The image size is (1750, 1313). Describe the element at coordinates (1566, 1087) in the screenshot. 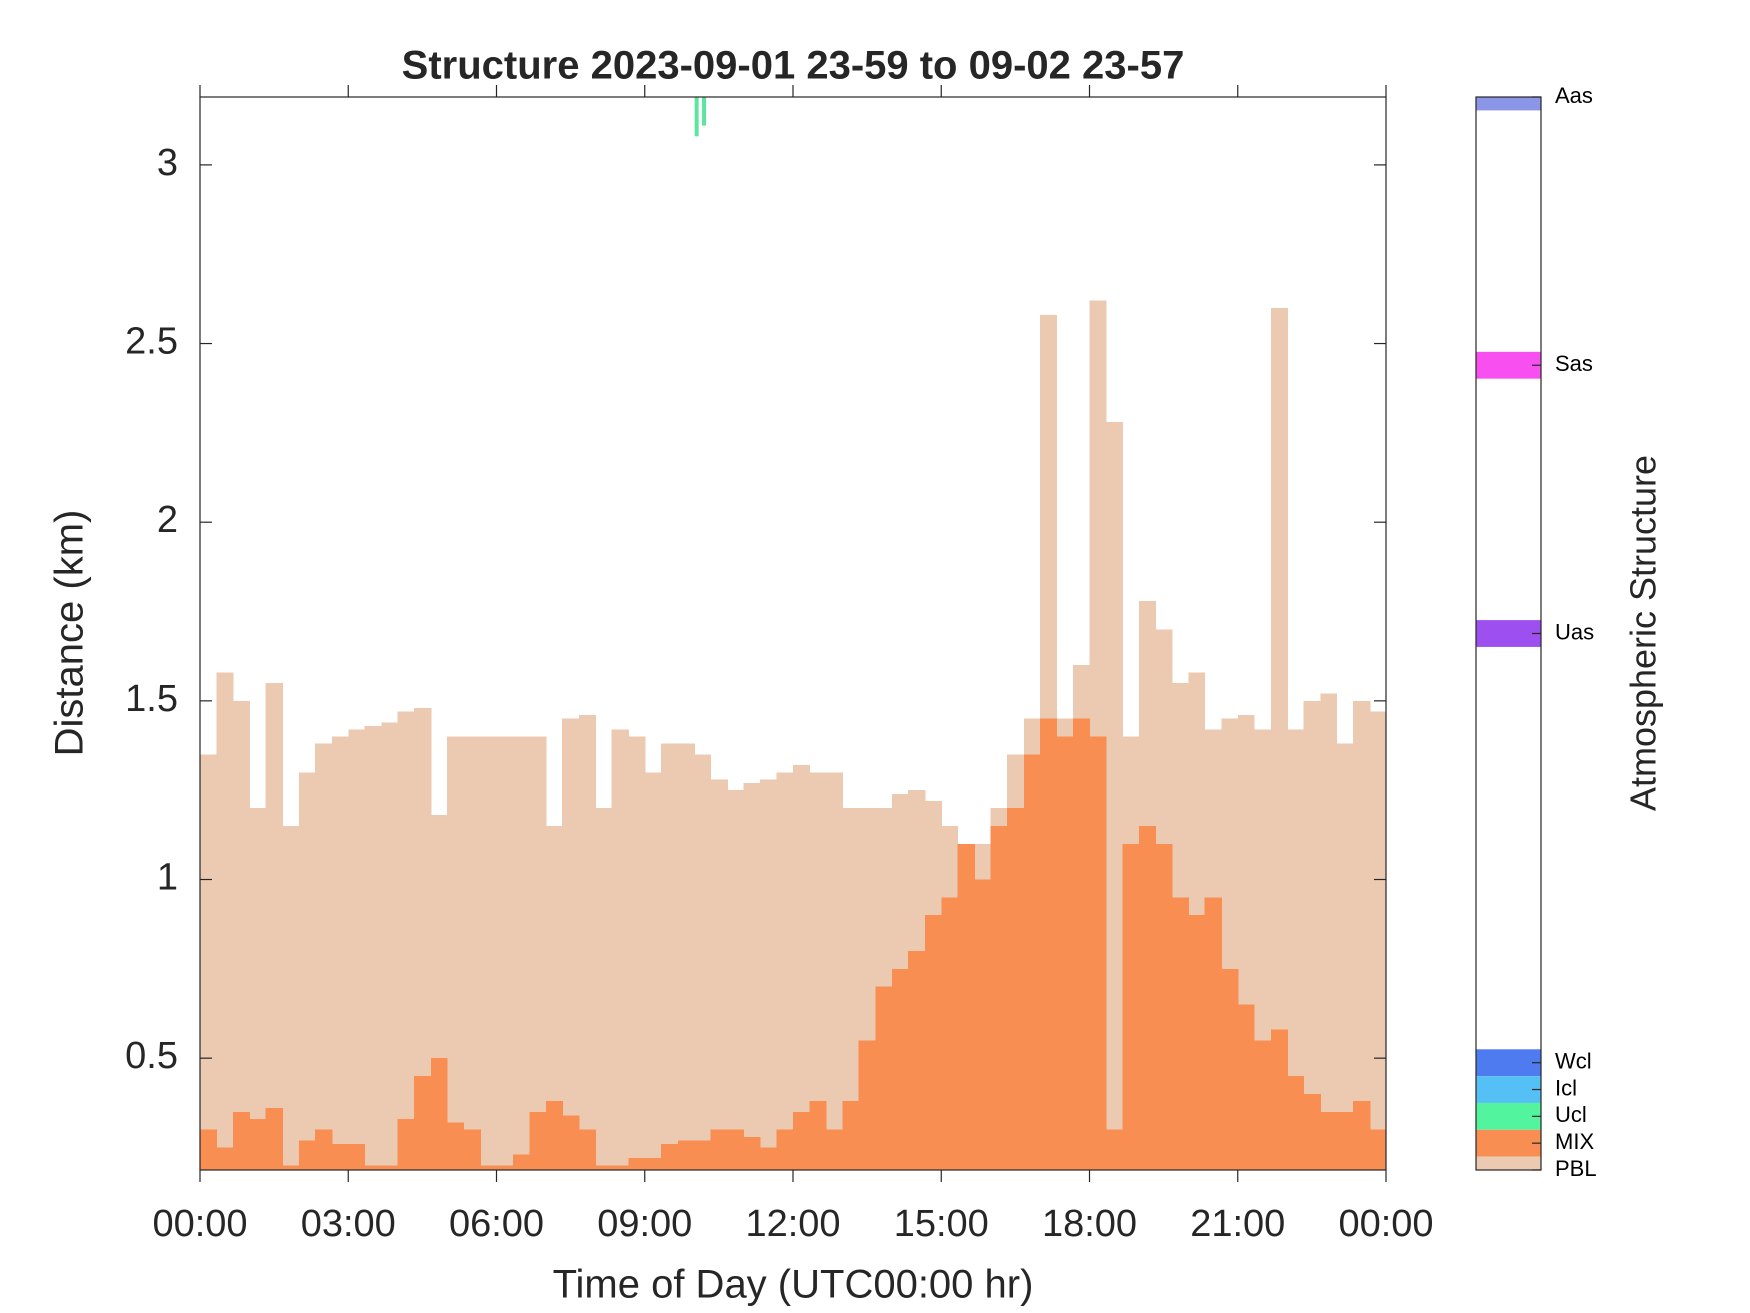

I see `colorbar-tick-label: Icl` at that location.